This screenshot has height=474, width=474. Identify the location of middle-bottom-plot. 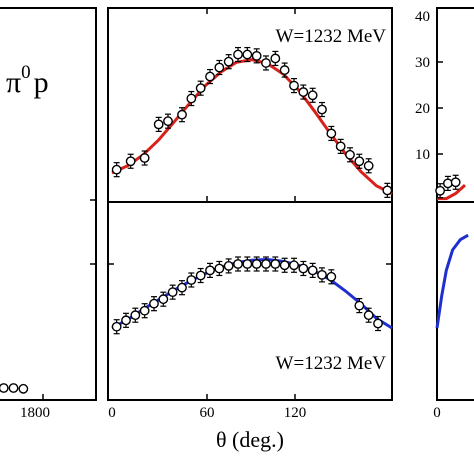
(252, 295).